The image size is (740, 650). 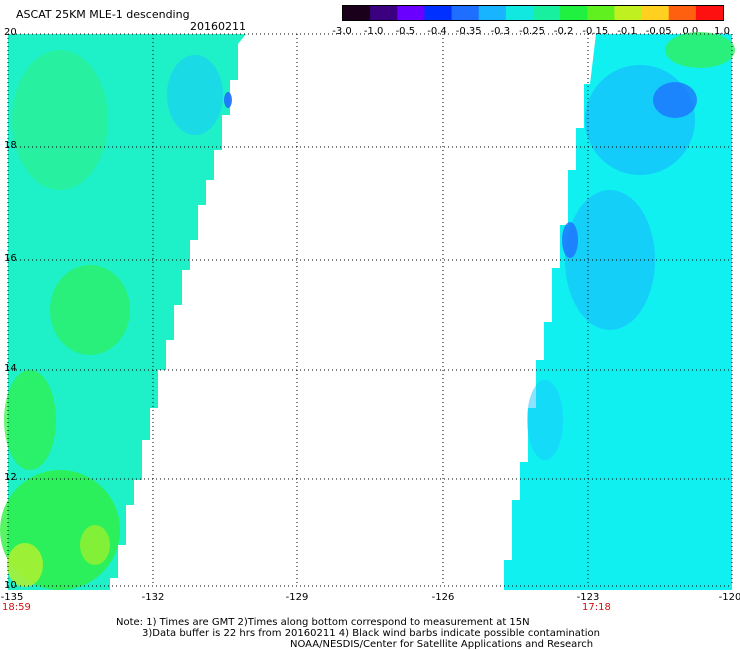 What do you see at coordinates (468, 31) in the screenshot?
I see `colorbar-tick-label: -0.35` at bounding box center [468, 31].